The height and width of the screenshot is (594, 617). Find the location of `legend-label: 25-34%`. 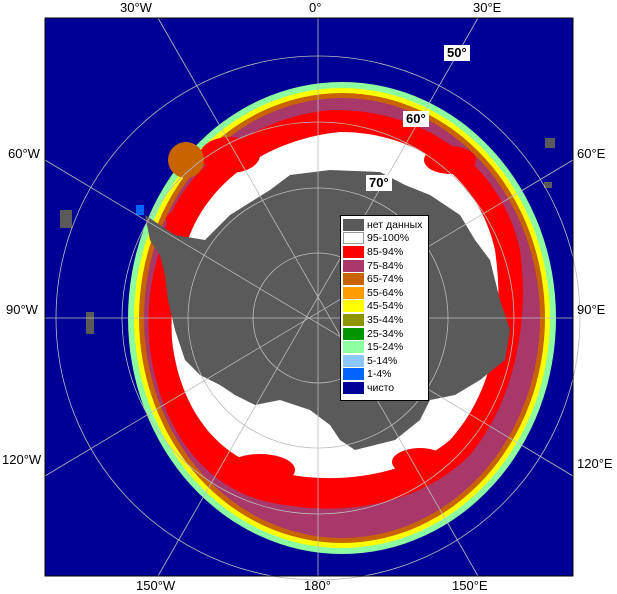

legend-label: 25-34% is located at coordinates (385, 333).